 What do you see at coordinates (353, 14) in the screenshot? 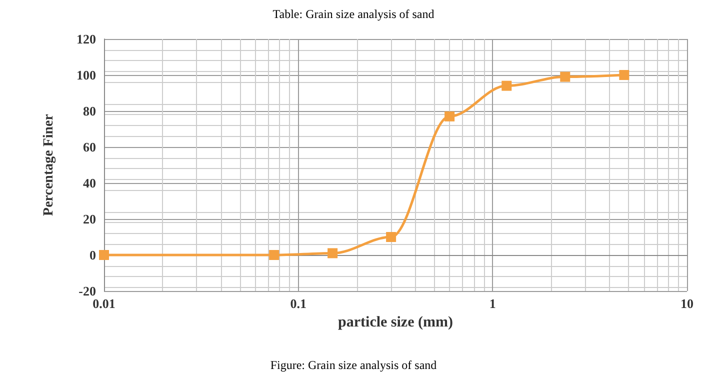
I see `chart-title: Table: Grain size analysis of sand` at bounding box center [353, 14].